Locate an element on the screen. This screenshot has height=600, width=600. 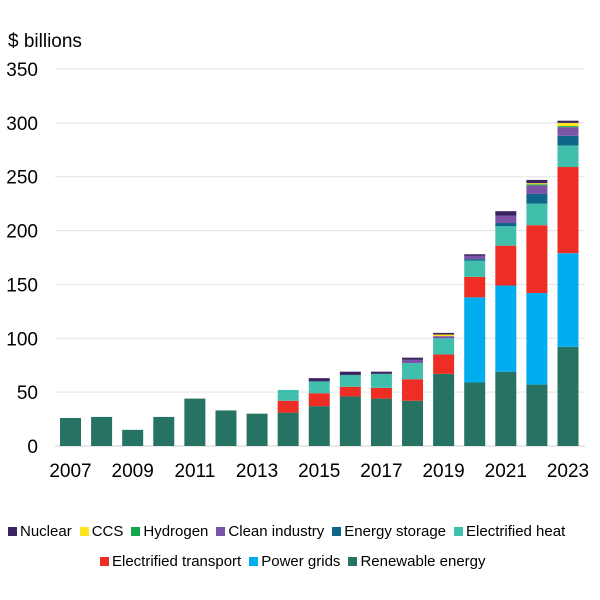
bar-stack-2020 is located at coordinates (475, 350).